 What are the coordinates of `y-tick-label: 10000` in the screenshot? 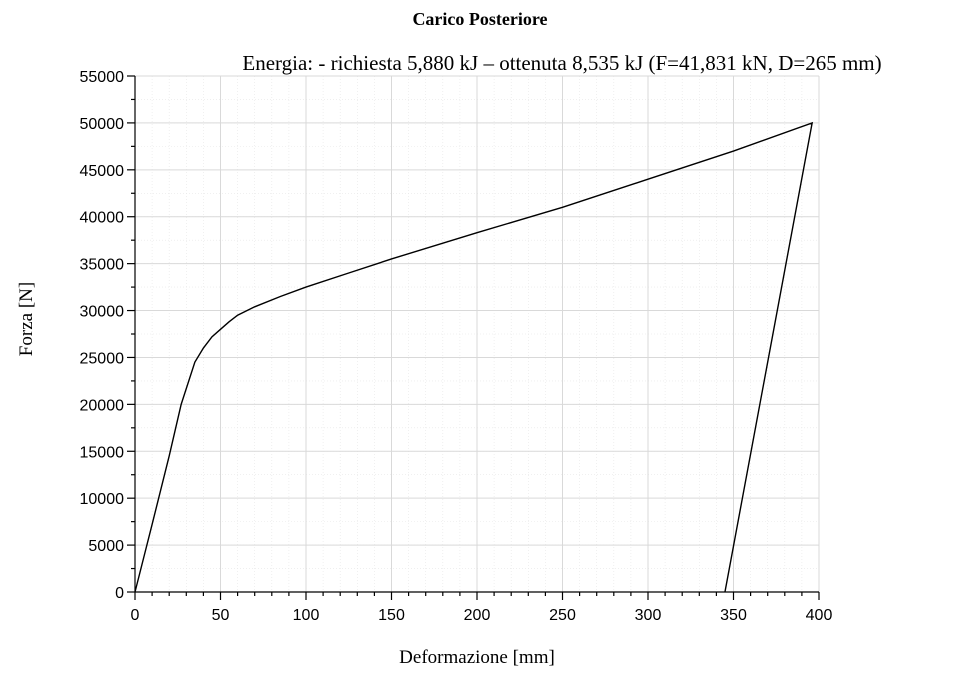 It's located at (102, 499).